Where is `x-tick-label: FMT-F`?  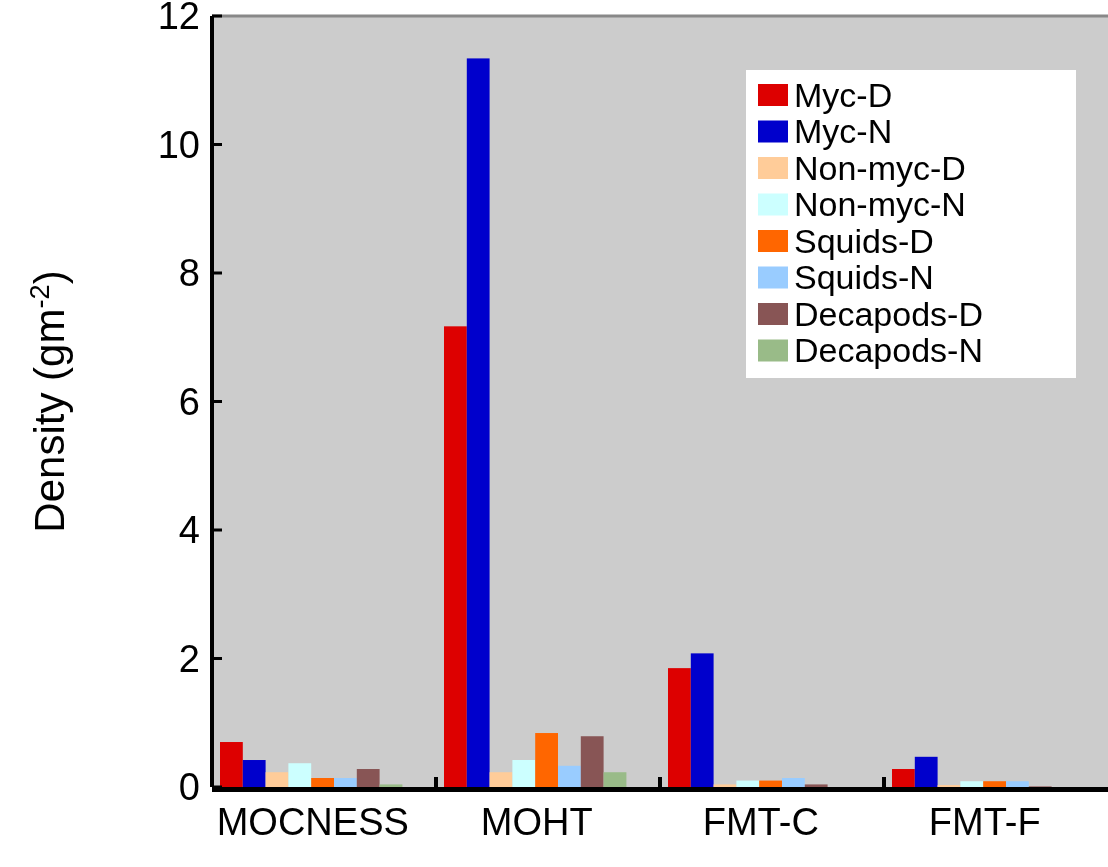
x-tick-label: FMT-F is located at coordinates (984, 822).